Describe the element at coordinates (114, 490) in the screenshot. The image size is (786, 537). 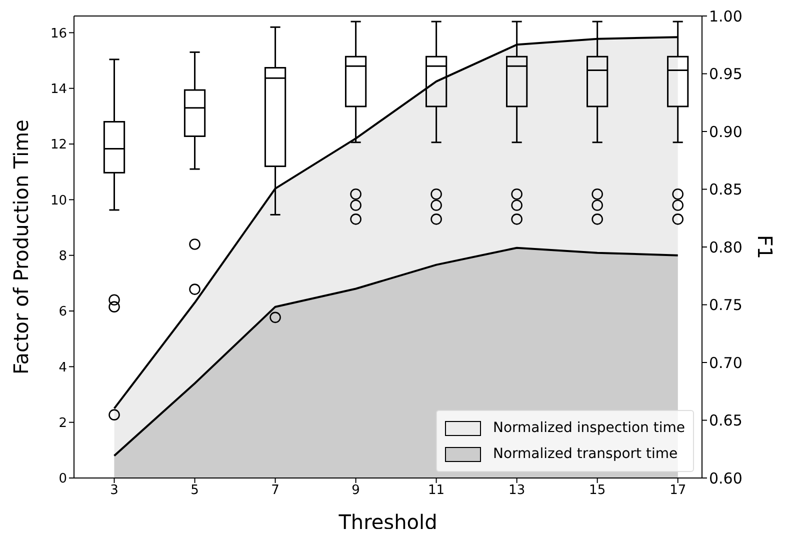
I see `x-tick-label: 3` at that location.